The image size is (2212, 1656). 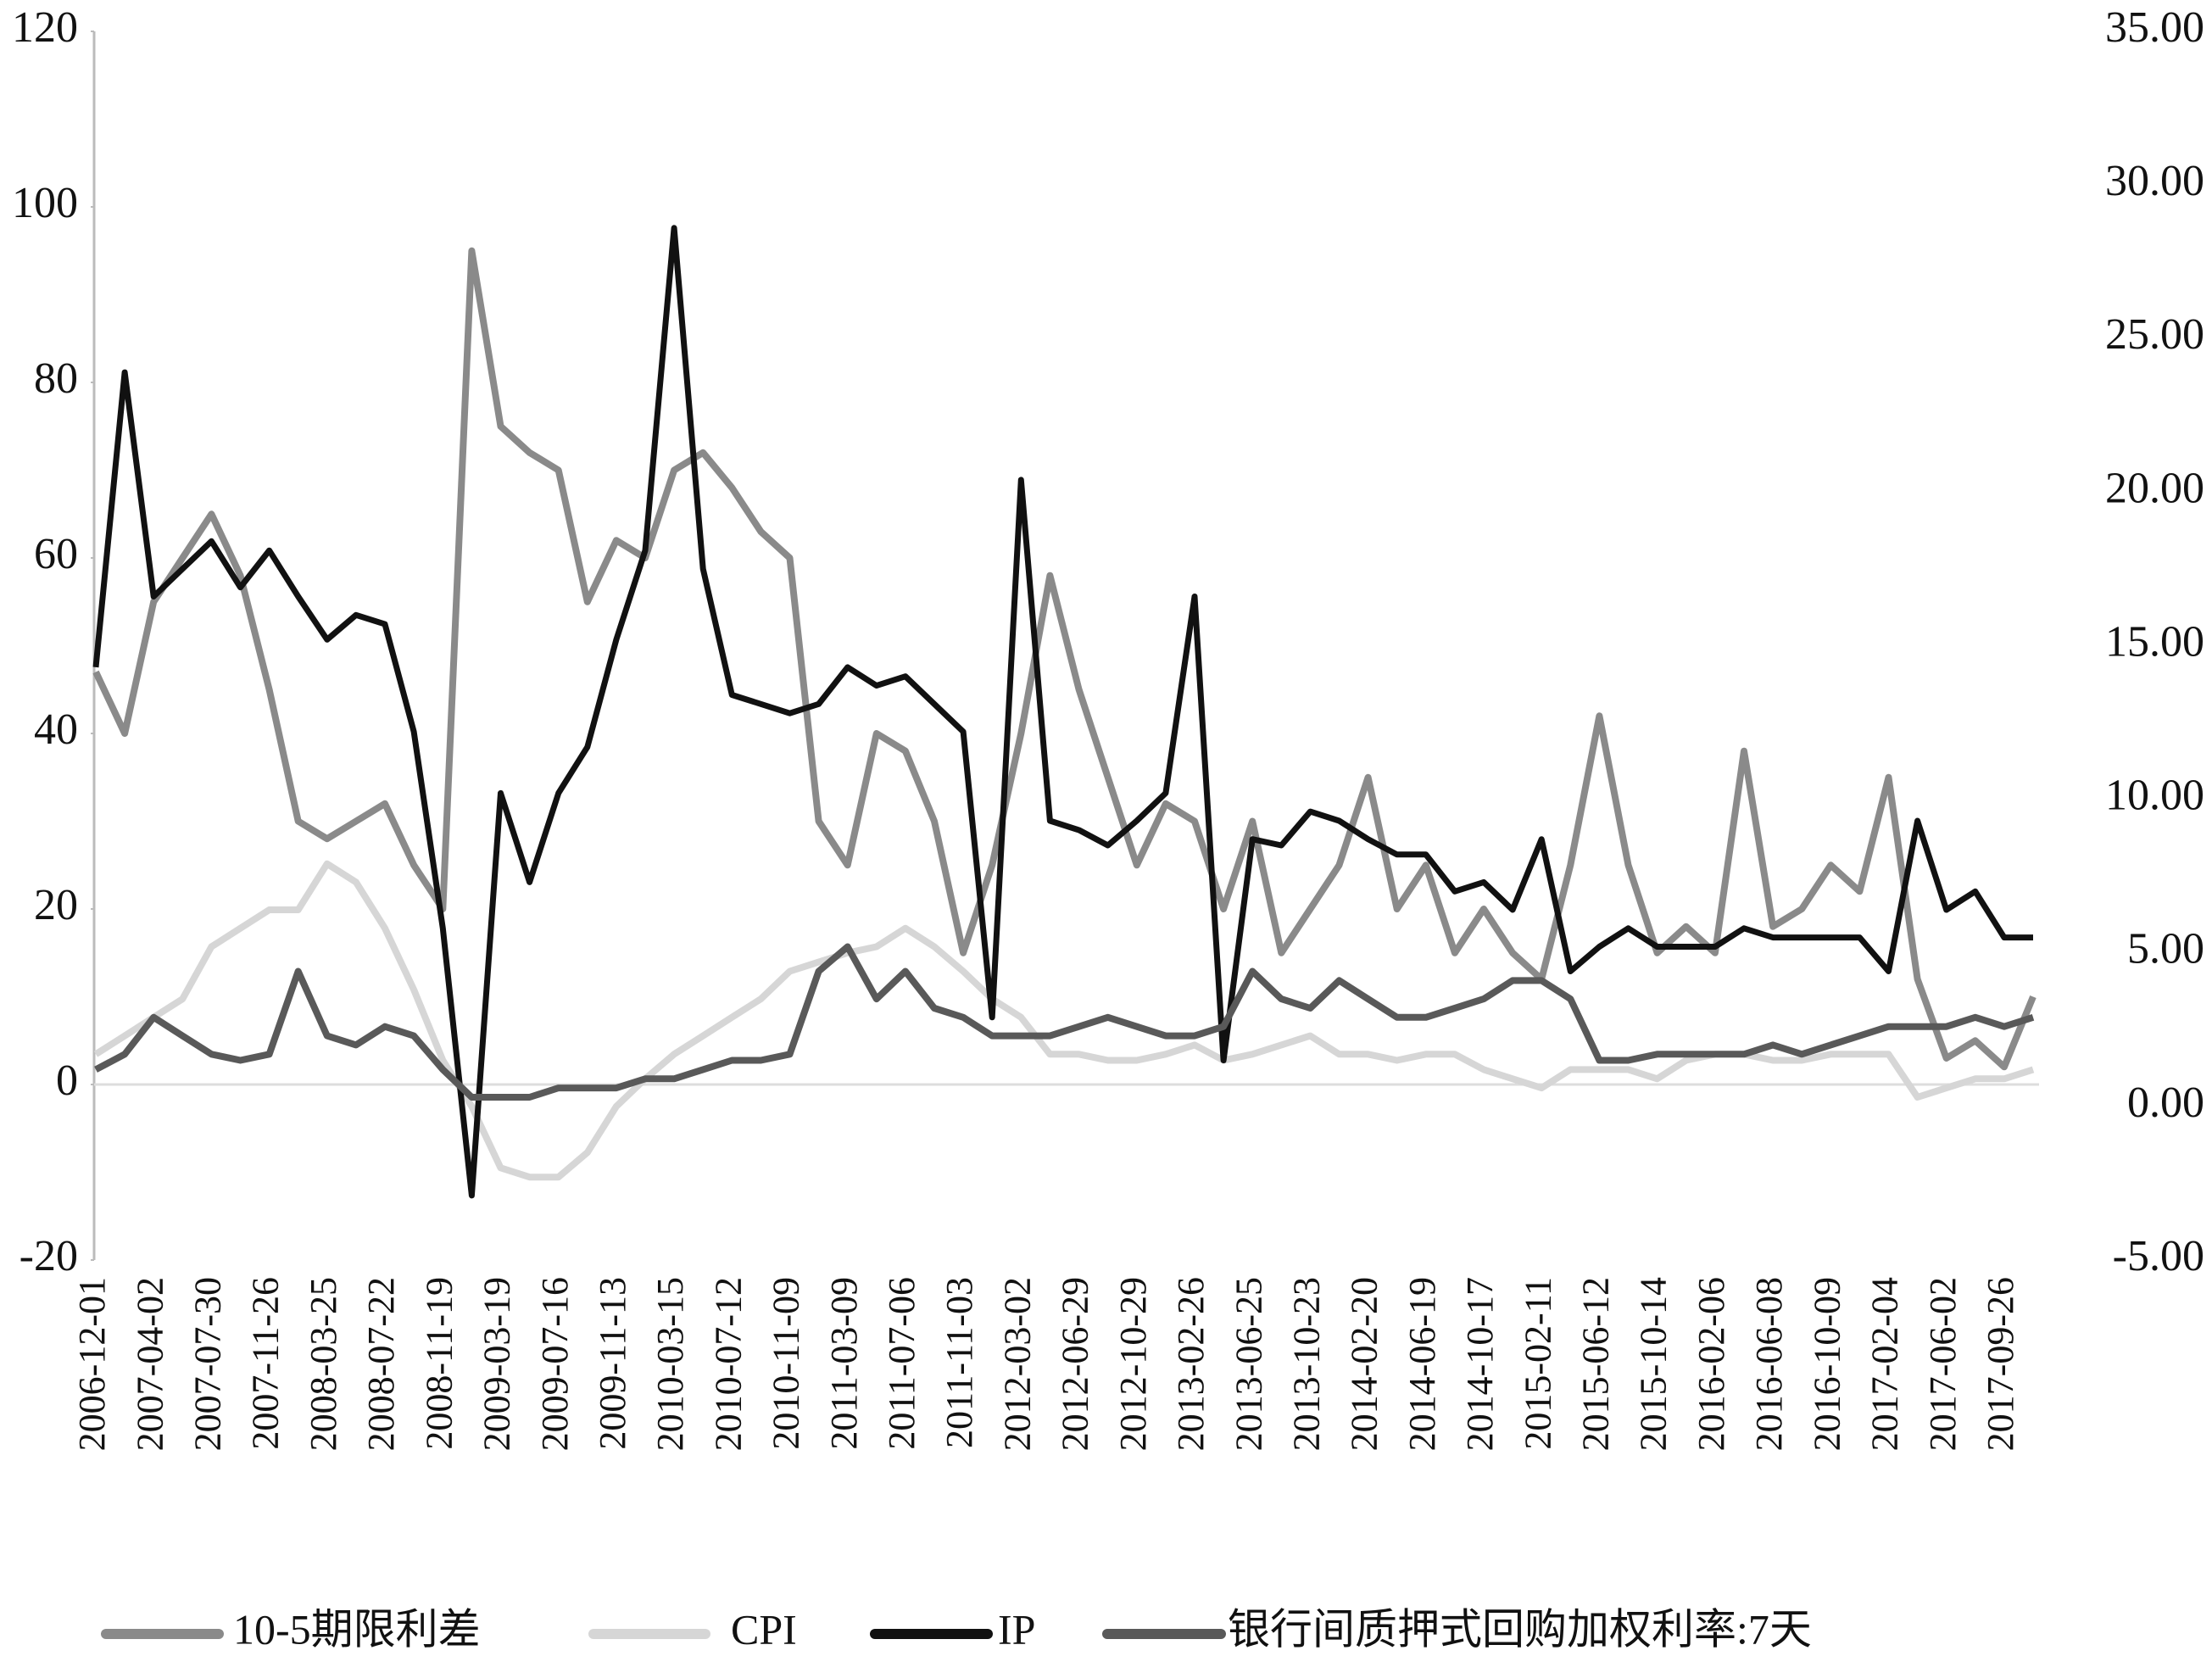 What do you see at coordinates (1885, 1364) in the screenshot?
I see `x-tick-label: 2017-02-04` at bounding box center [1885, 1364].